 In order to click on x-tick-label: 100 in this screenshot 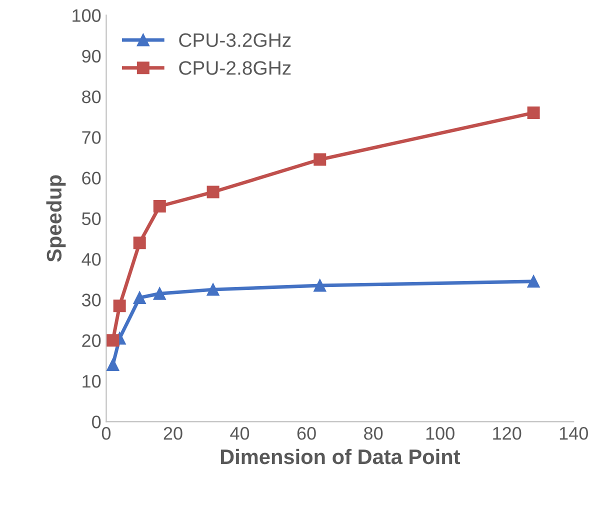, I will do `click(440, 433)`.